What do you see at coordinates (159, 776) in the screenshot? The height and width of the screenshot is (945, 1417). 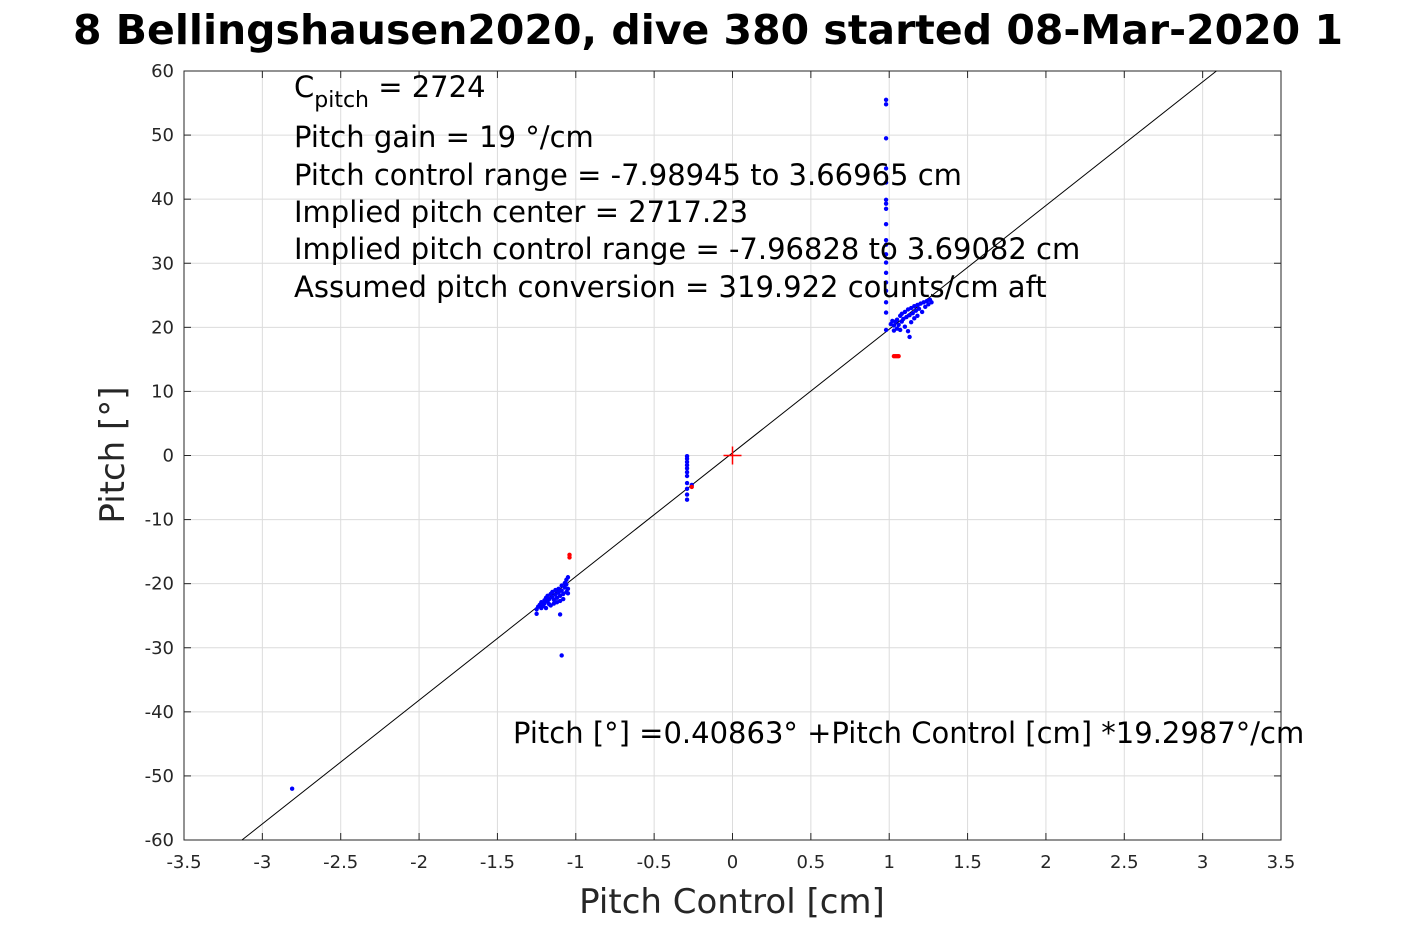 I see `y-tick-label: -50` at bounding box center [159, 776].